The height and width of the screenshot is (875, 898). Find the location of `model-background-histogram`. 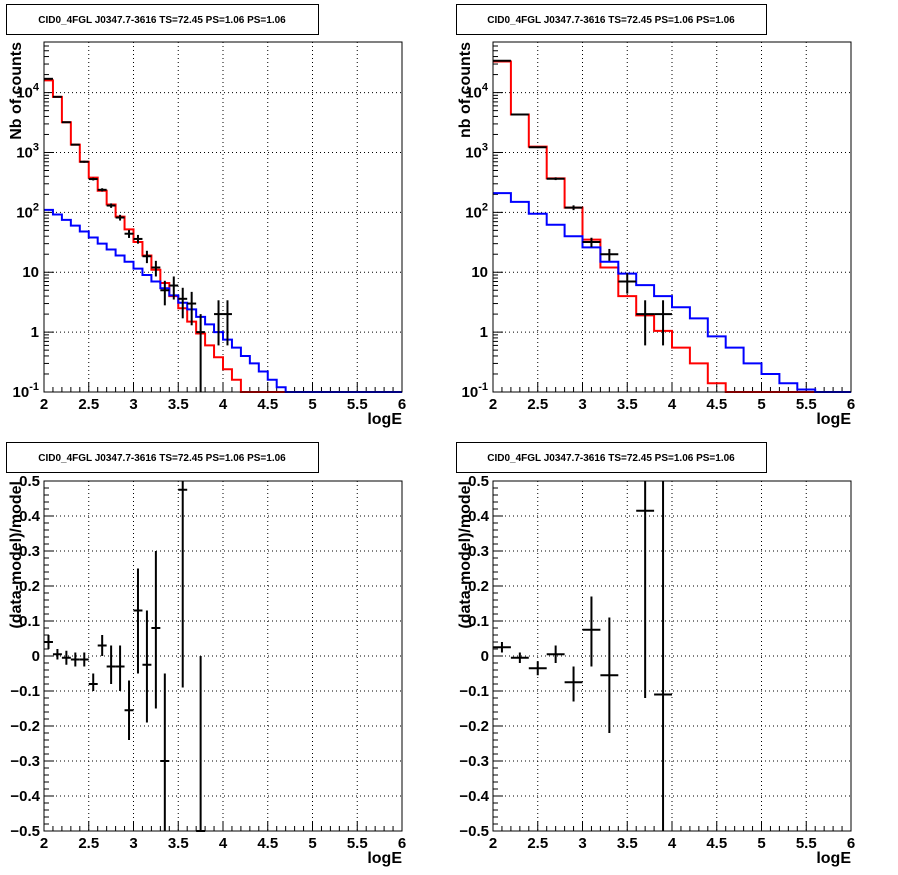

model-background-histogram is located at coordinates (672, 292).